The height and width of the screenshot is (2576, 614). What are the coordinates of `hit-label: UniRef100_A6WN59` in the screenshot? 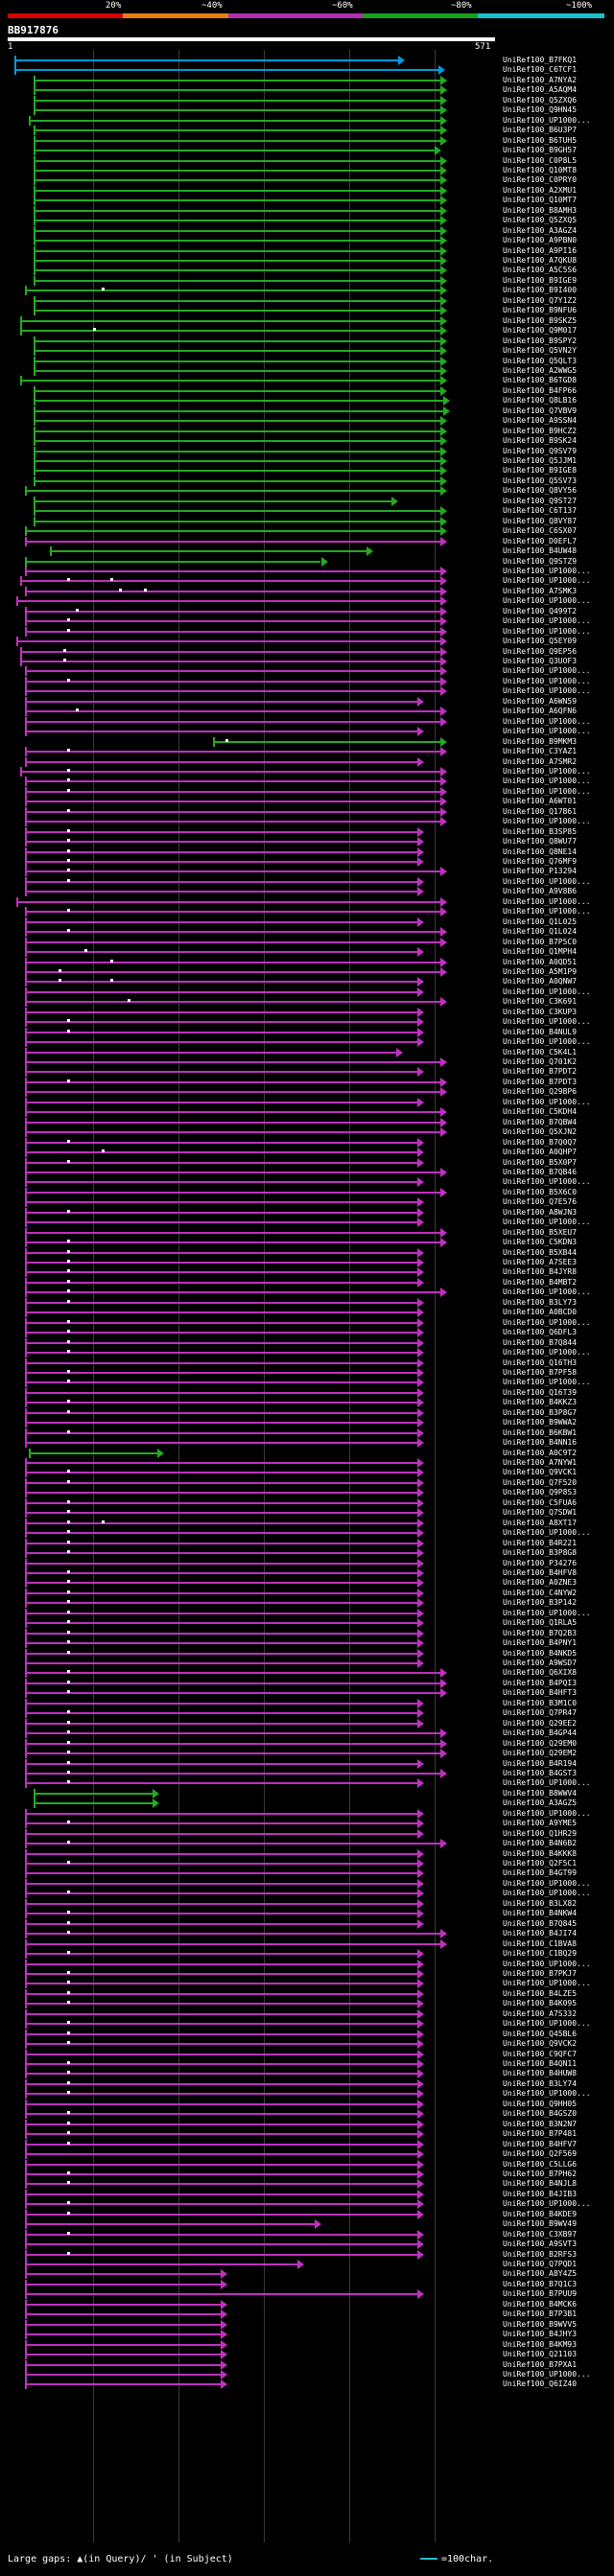 It's located at (540, 701).